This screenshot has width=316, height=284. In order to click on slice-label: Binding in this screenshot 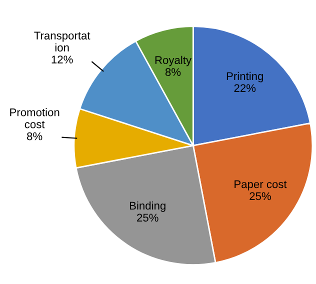, I will do `click(148, 206)`.